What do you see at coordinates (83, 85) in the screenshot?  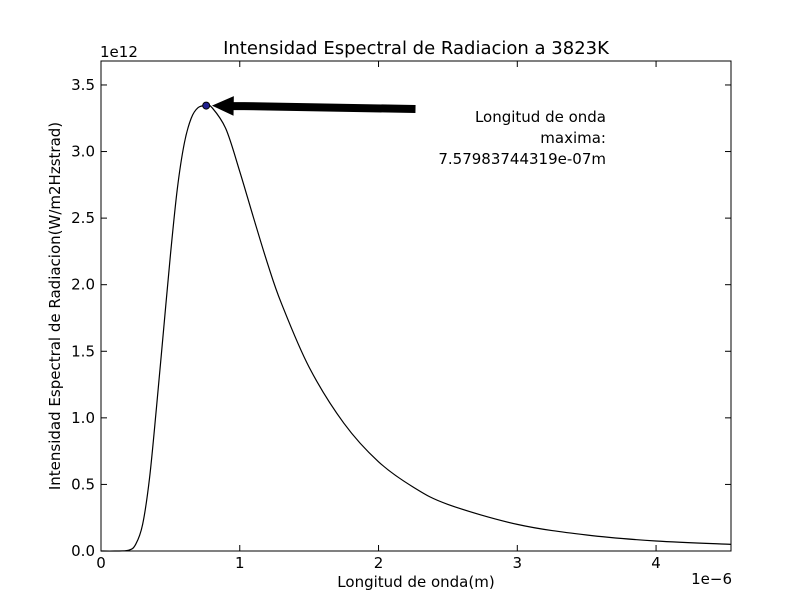 I see `y-tick-label: 3.5` at bounding box center [83, 85].